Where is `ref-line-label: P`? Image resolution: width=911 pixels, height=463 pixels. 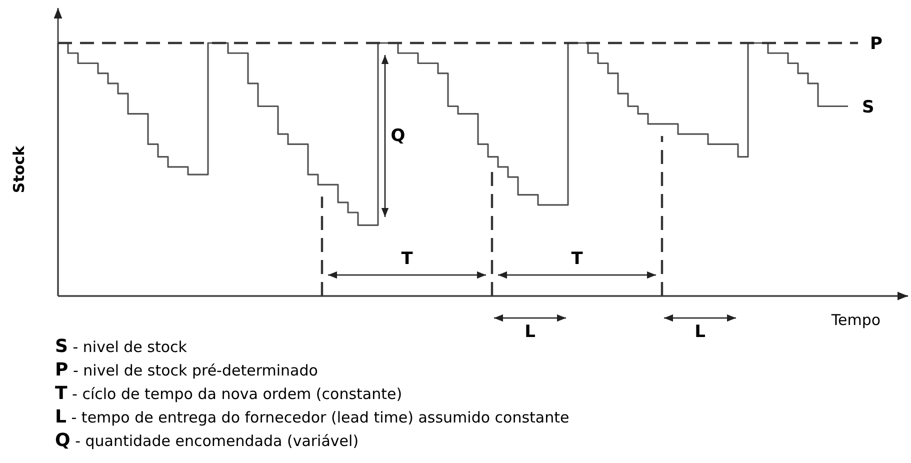
ref-line-label: P is located at coordinates (876, 44).